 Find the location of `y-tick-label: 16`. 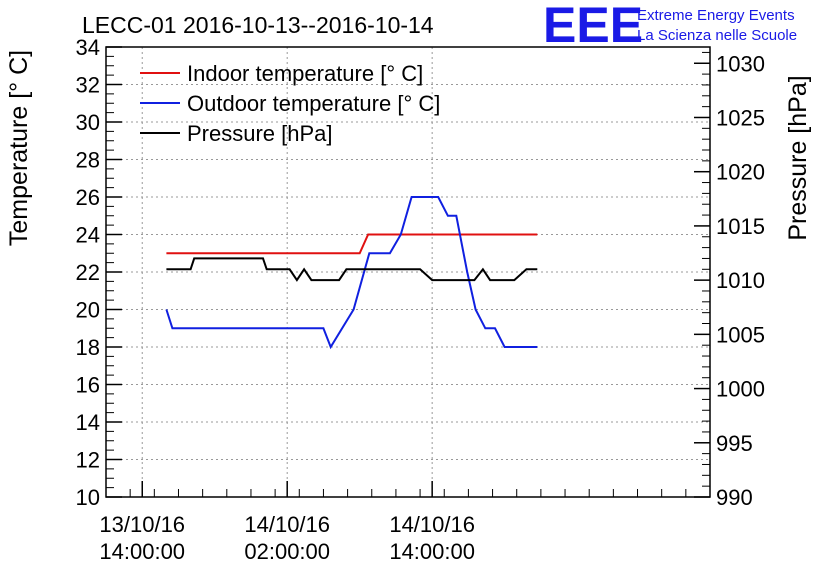

y-tick-label: 16 is located at coordinates (88, 385).